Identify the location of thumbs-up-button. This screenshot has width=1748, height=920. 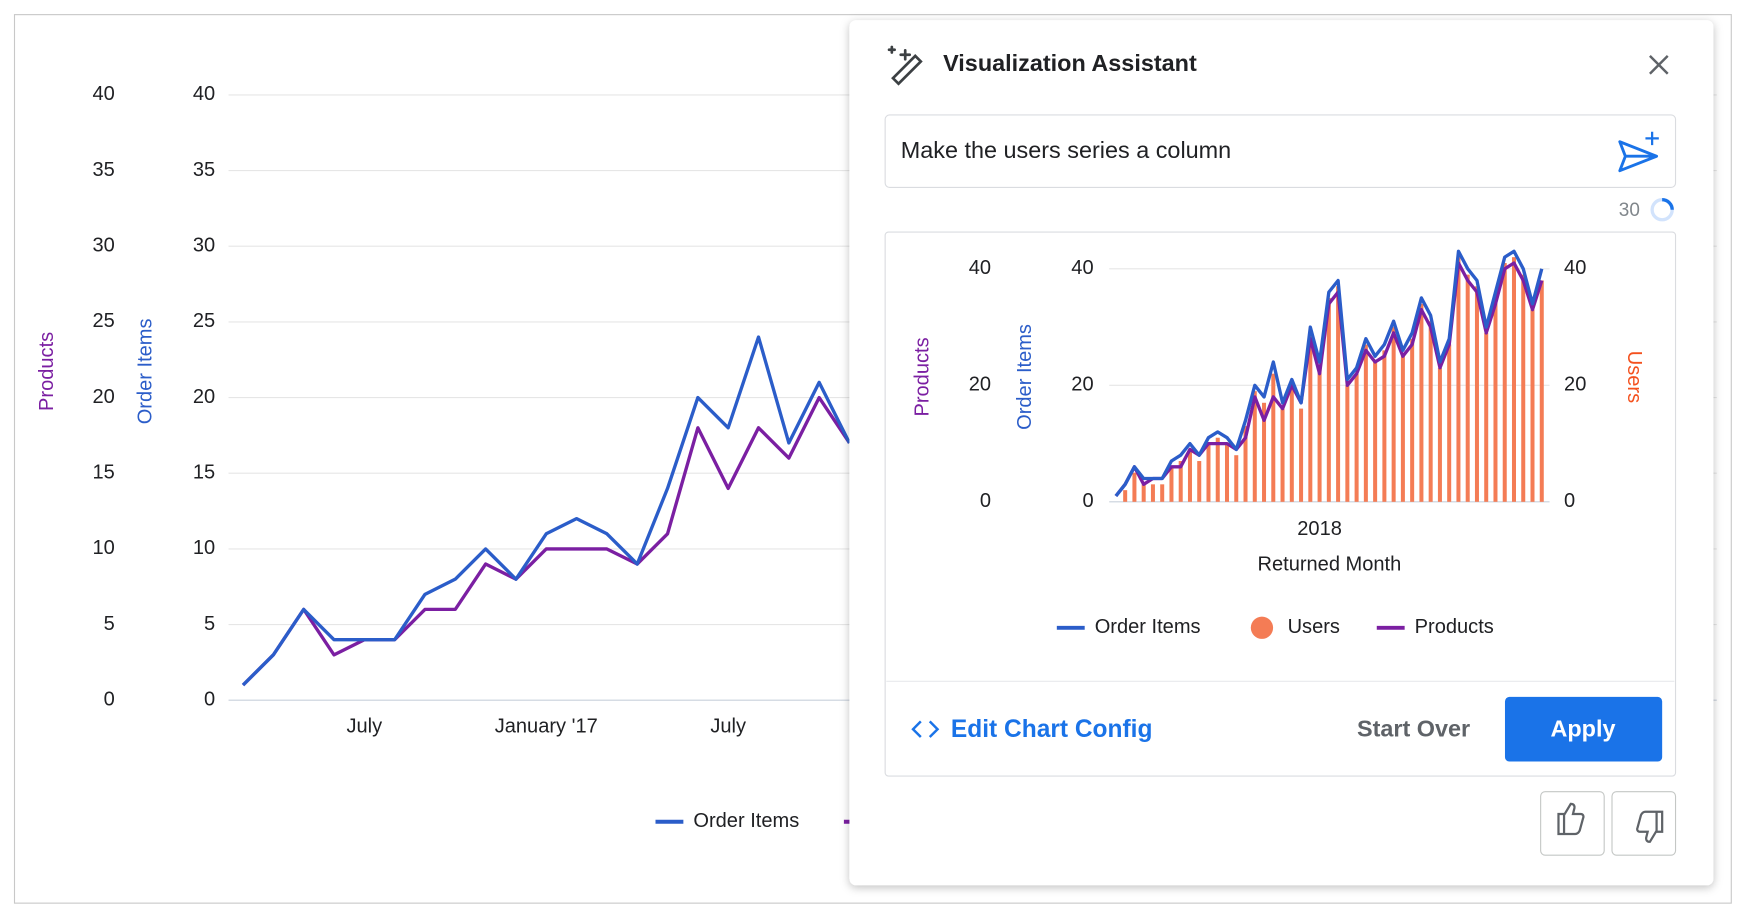
(1572, 823).